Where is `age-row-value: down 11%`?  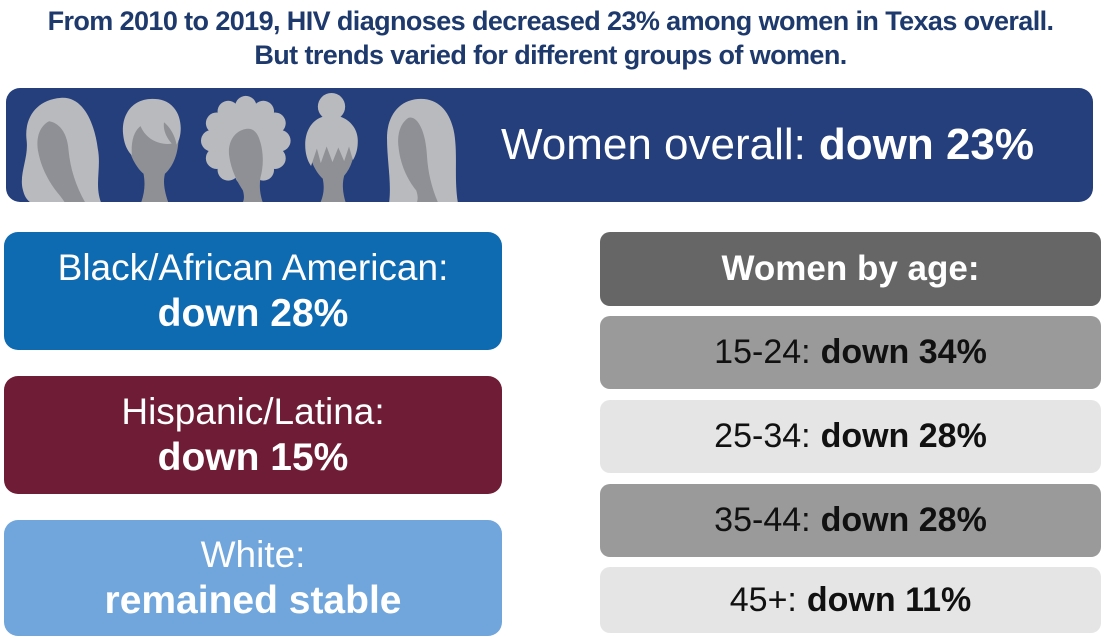 age-row-value: down 11% is located at coordinates (889, 599).